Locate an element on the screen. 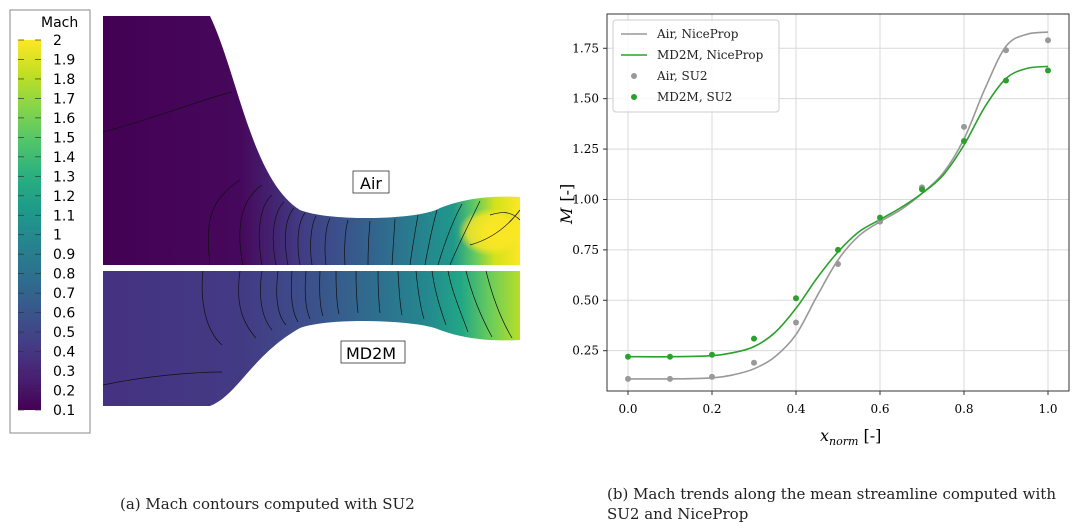 The width and height of the screenshot is (1072, 528). x-tick-label: 0.4 is located at coordinates (795, 409).